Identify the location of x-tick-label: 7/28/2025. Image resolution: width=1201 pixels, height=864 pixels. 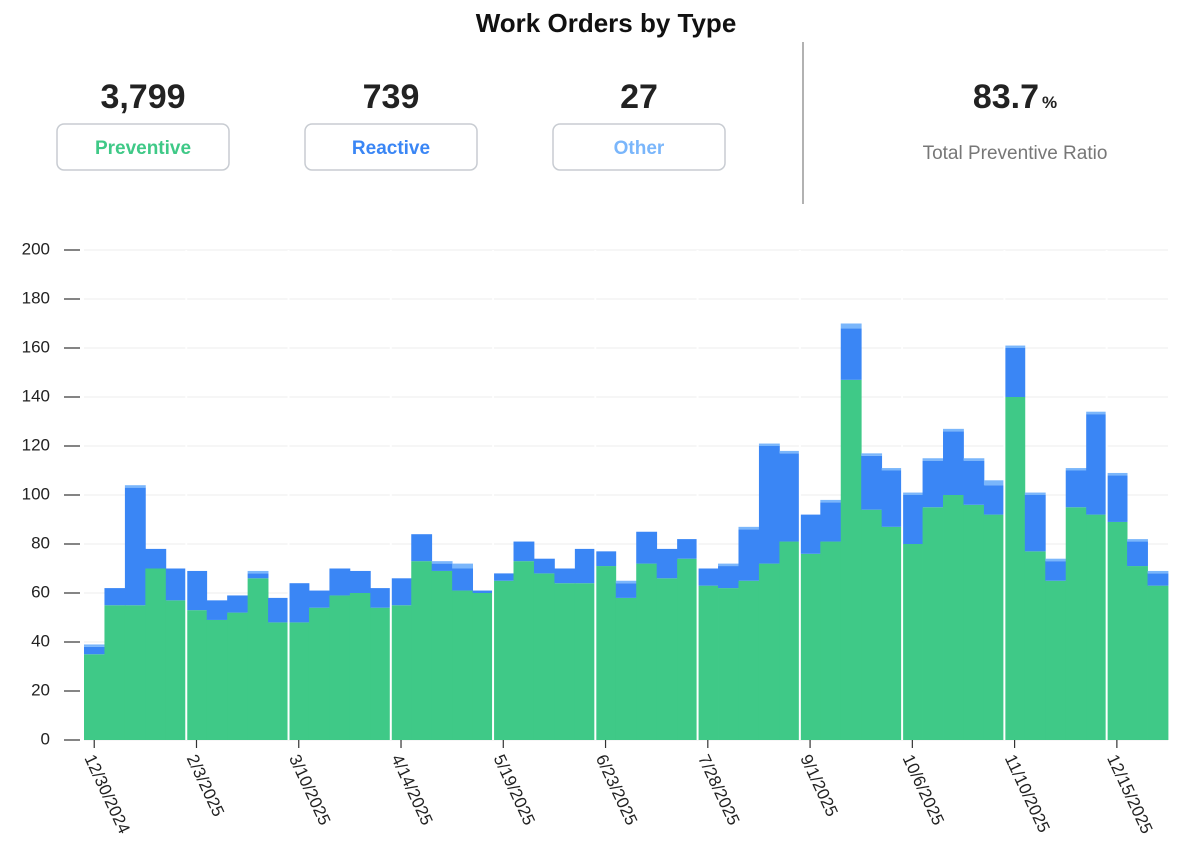
(718, 790).